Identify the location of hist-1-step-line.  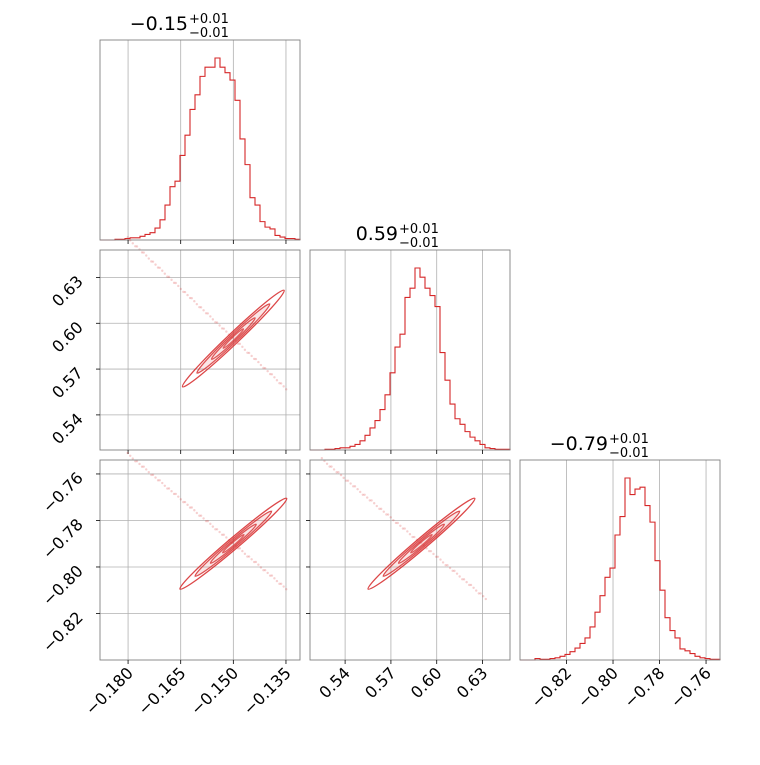
(410, 359).